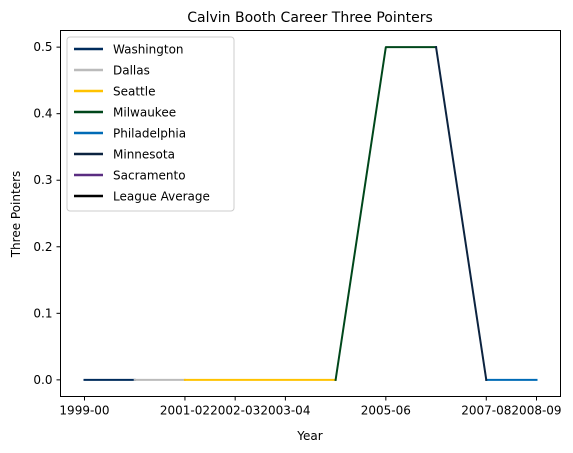 This screenshot has width=573, height=453. What do you see at coordinates (386, 213) in the screenshot?
I see `series-line-milwaukee` at bounding box center [386, 213].